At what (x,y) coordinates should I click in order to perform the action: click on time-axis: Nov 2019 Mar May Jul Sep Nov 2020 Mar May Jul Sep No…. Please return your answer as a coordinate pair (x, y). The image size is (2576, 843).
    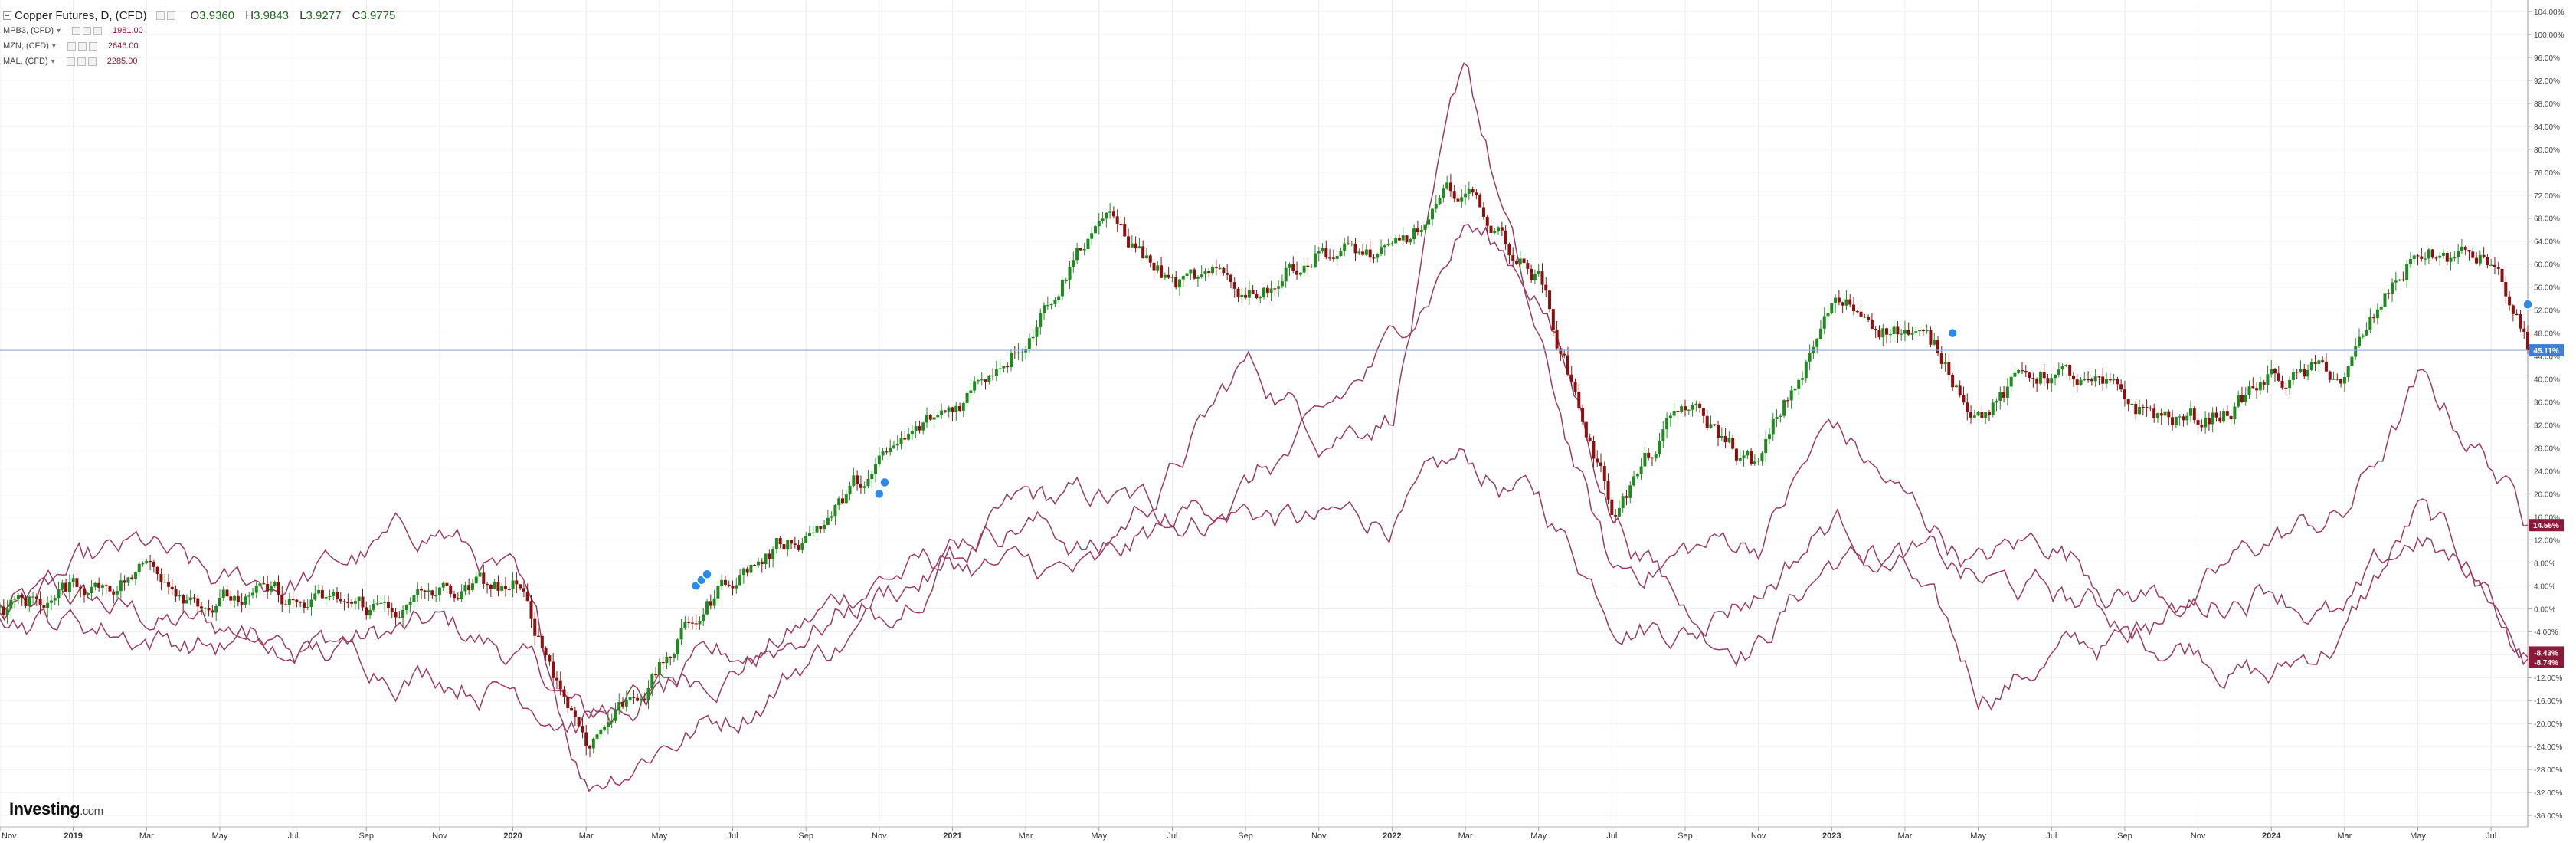
    Looking at the image, I should click on (1248, 834).